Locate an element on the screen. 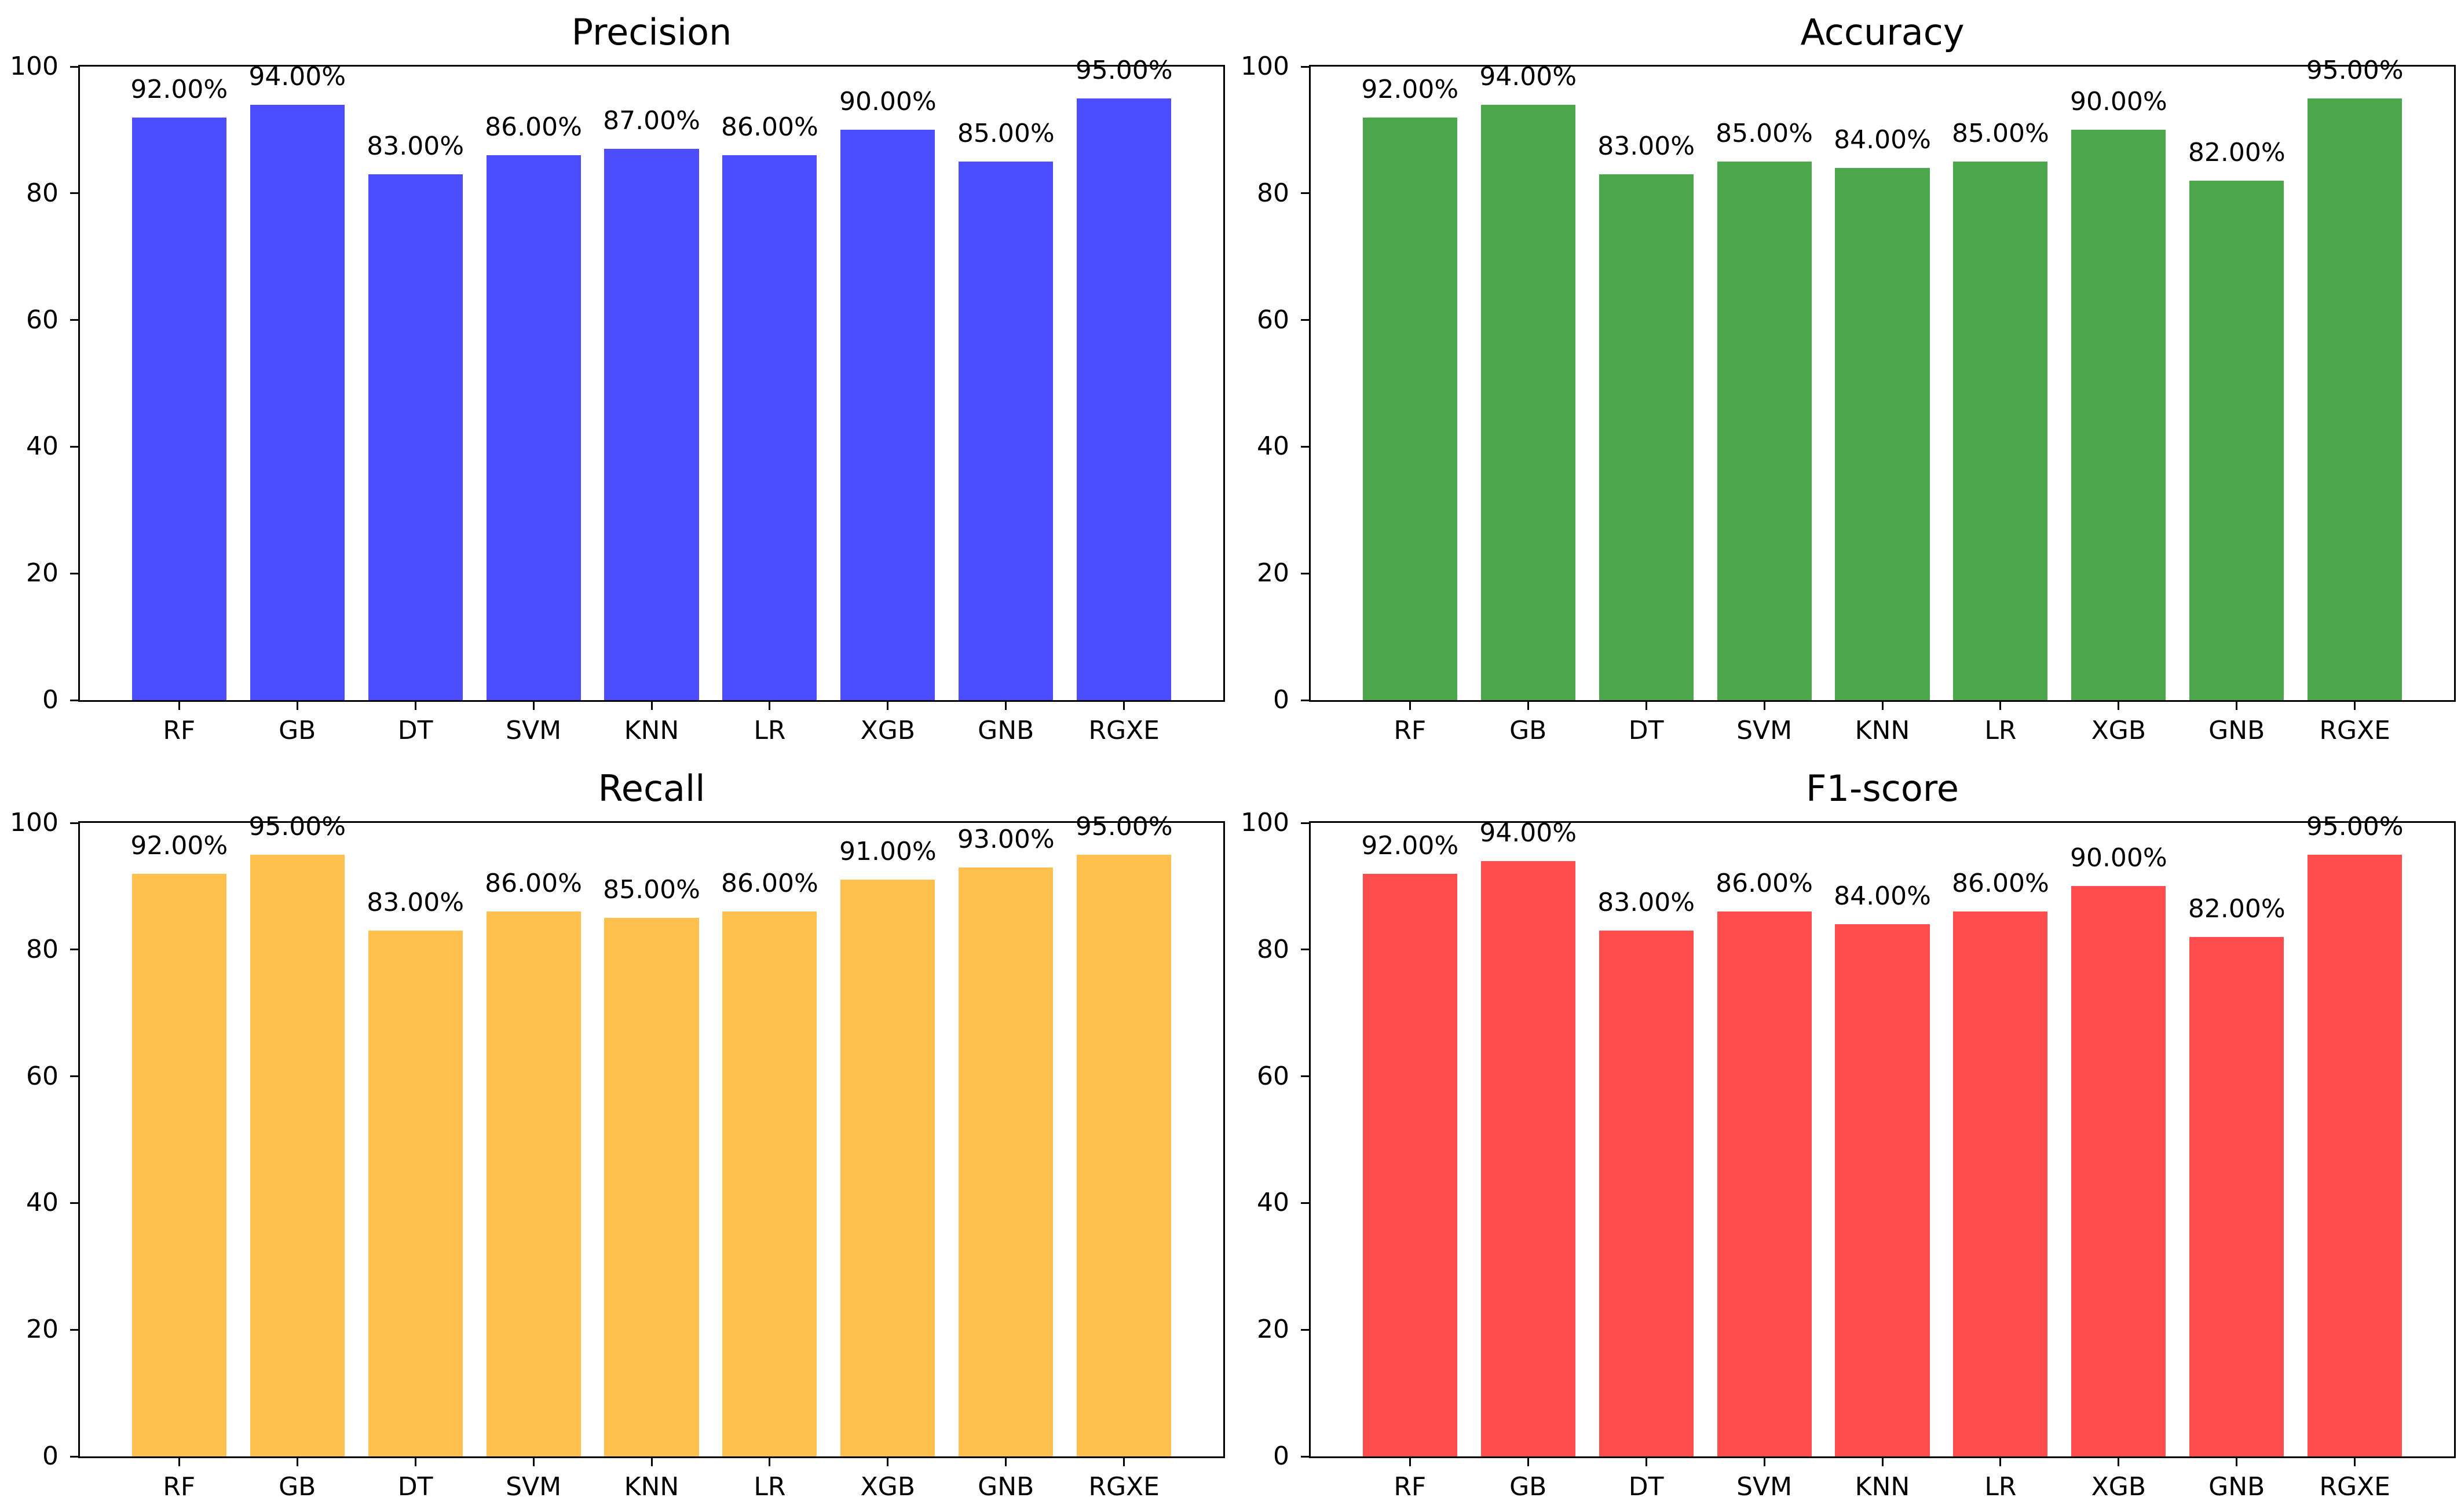 This screenshot has width=2461, height=1512. bar-value-label-LR: 86.00% is located at coordinates (2000, 884).